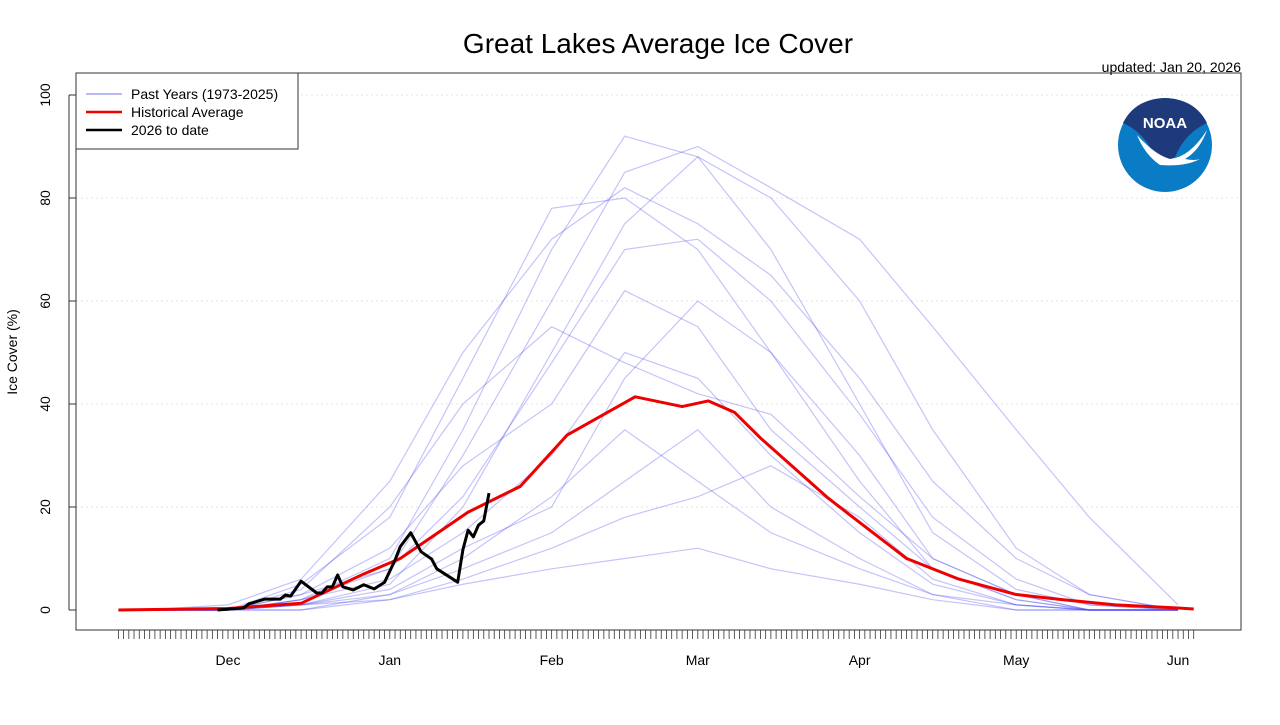  Describe the element at coordinates (698, 660) in the screenshot. I see `x-tick-label: Mar` at that location.